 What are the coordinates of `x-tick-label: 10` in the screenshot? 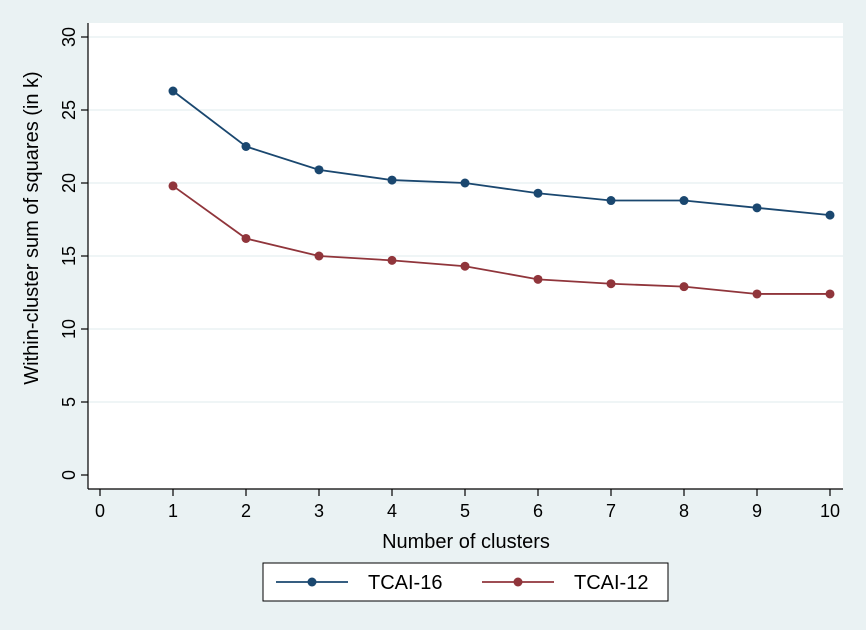 It's located at (830, 511).